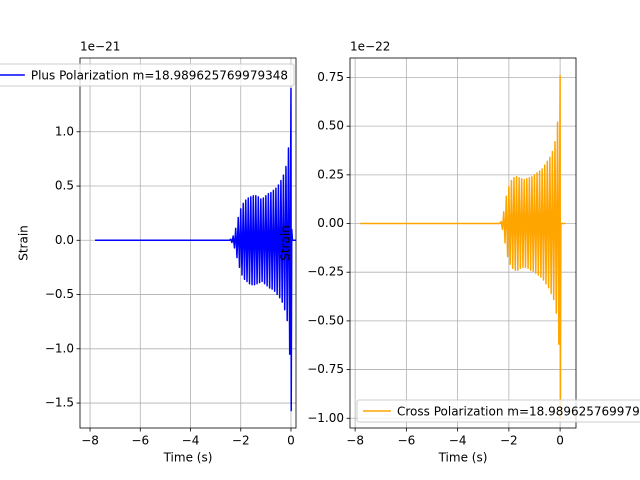 The height and width of the screenshot is (480, 640). What do you see at coordinates (330, 77) in the screenshot?
I see `y-tick-label: 0.75` at bounding box center [330, 77].